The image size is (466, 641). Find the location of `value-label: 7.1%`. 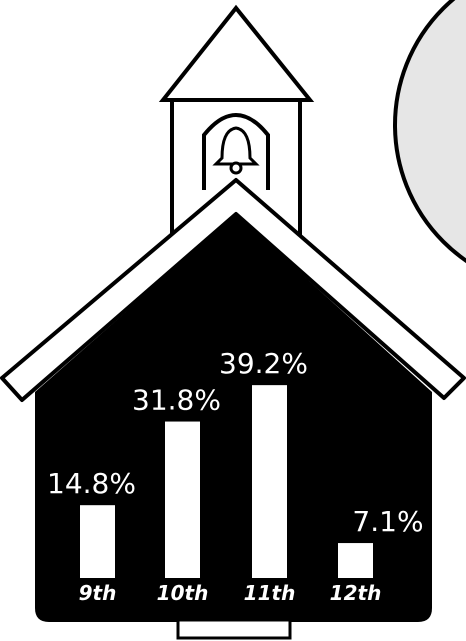

value-label: 7.1% is located at coordinates (387, 521).